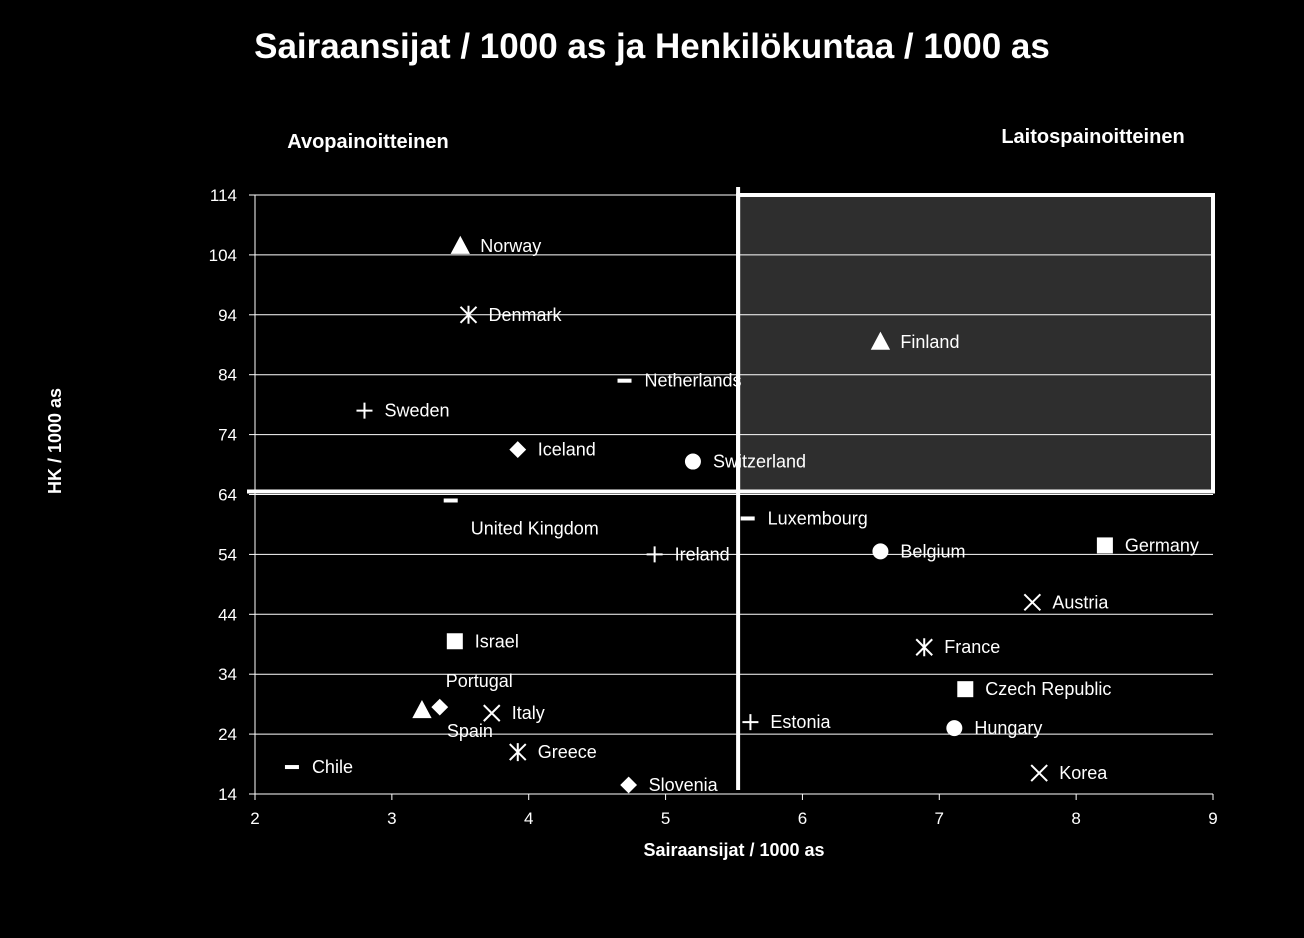  I want to click on point-label: Portugal, so click(479, 681).